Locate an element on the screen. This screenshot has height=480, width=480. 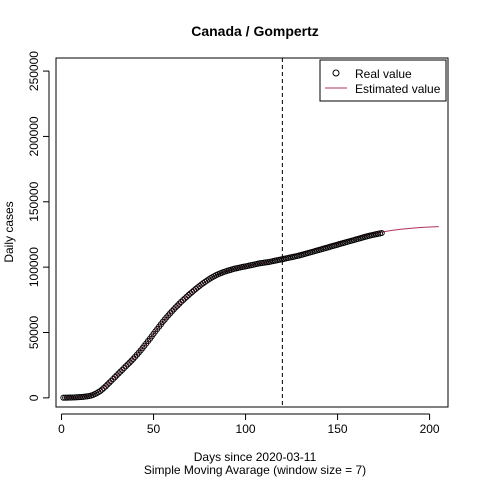
y-tick-label: 0 is located at coordinates (34, 397).